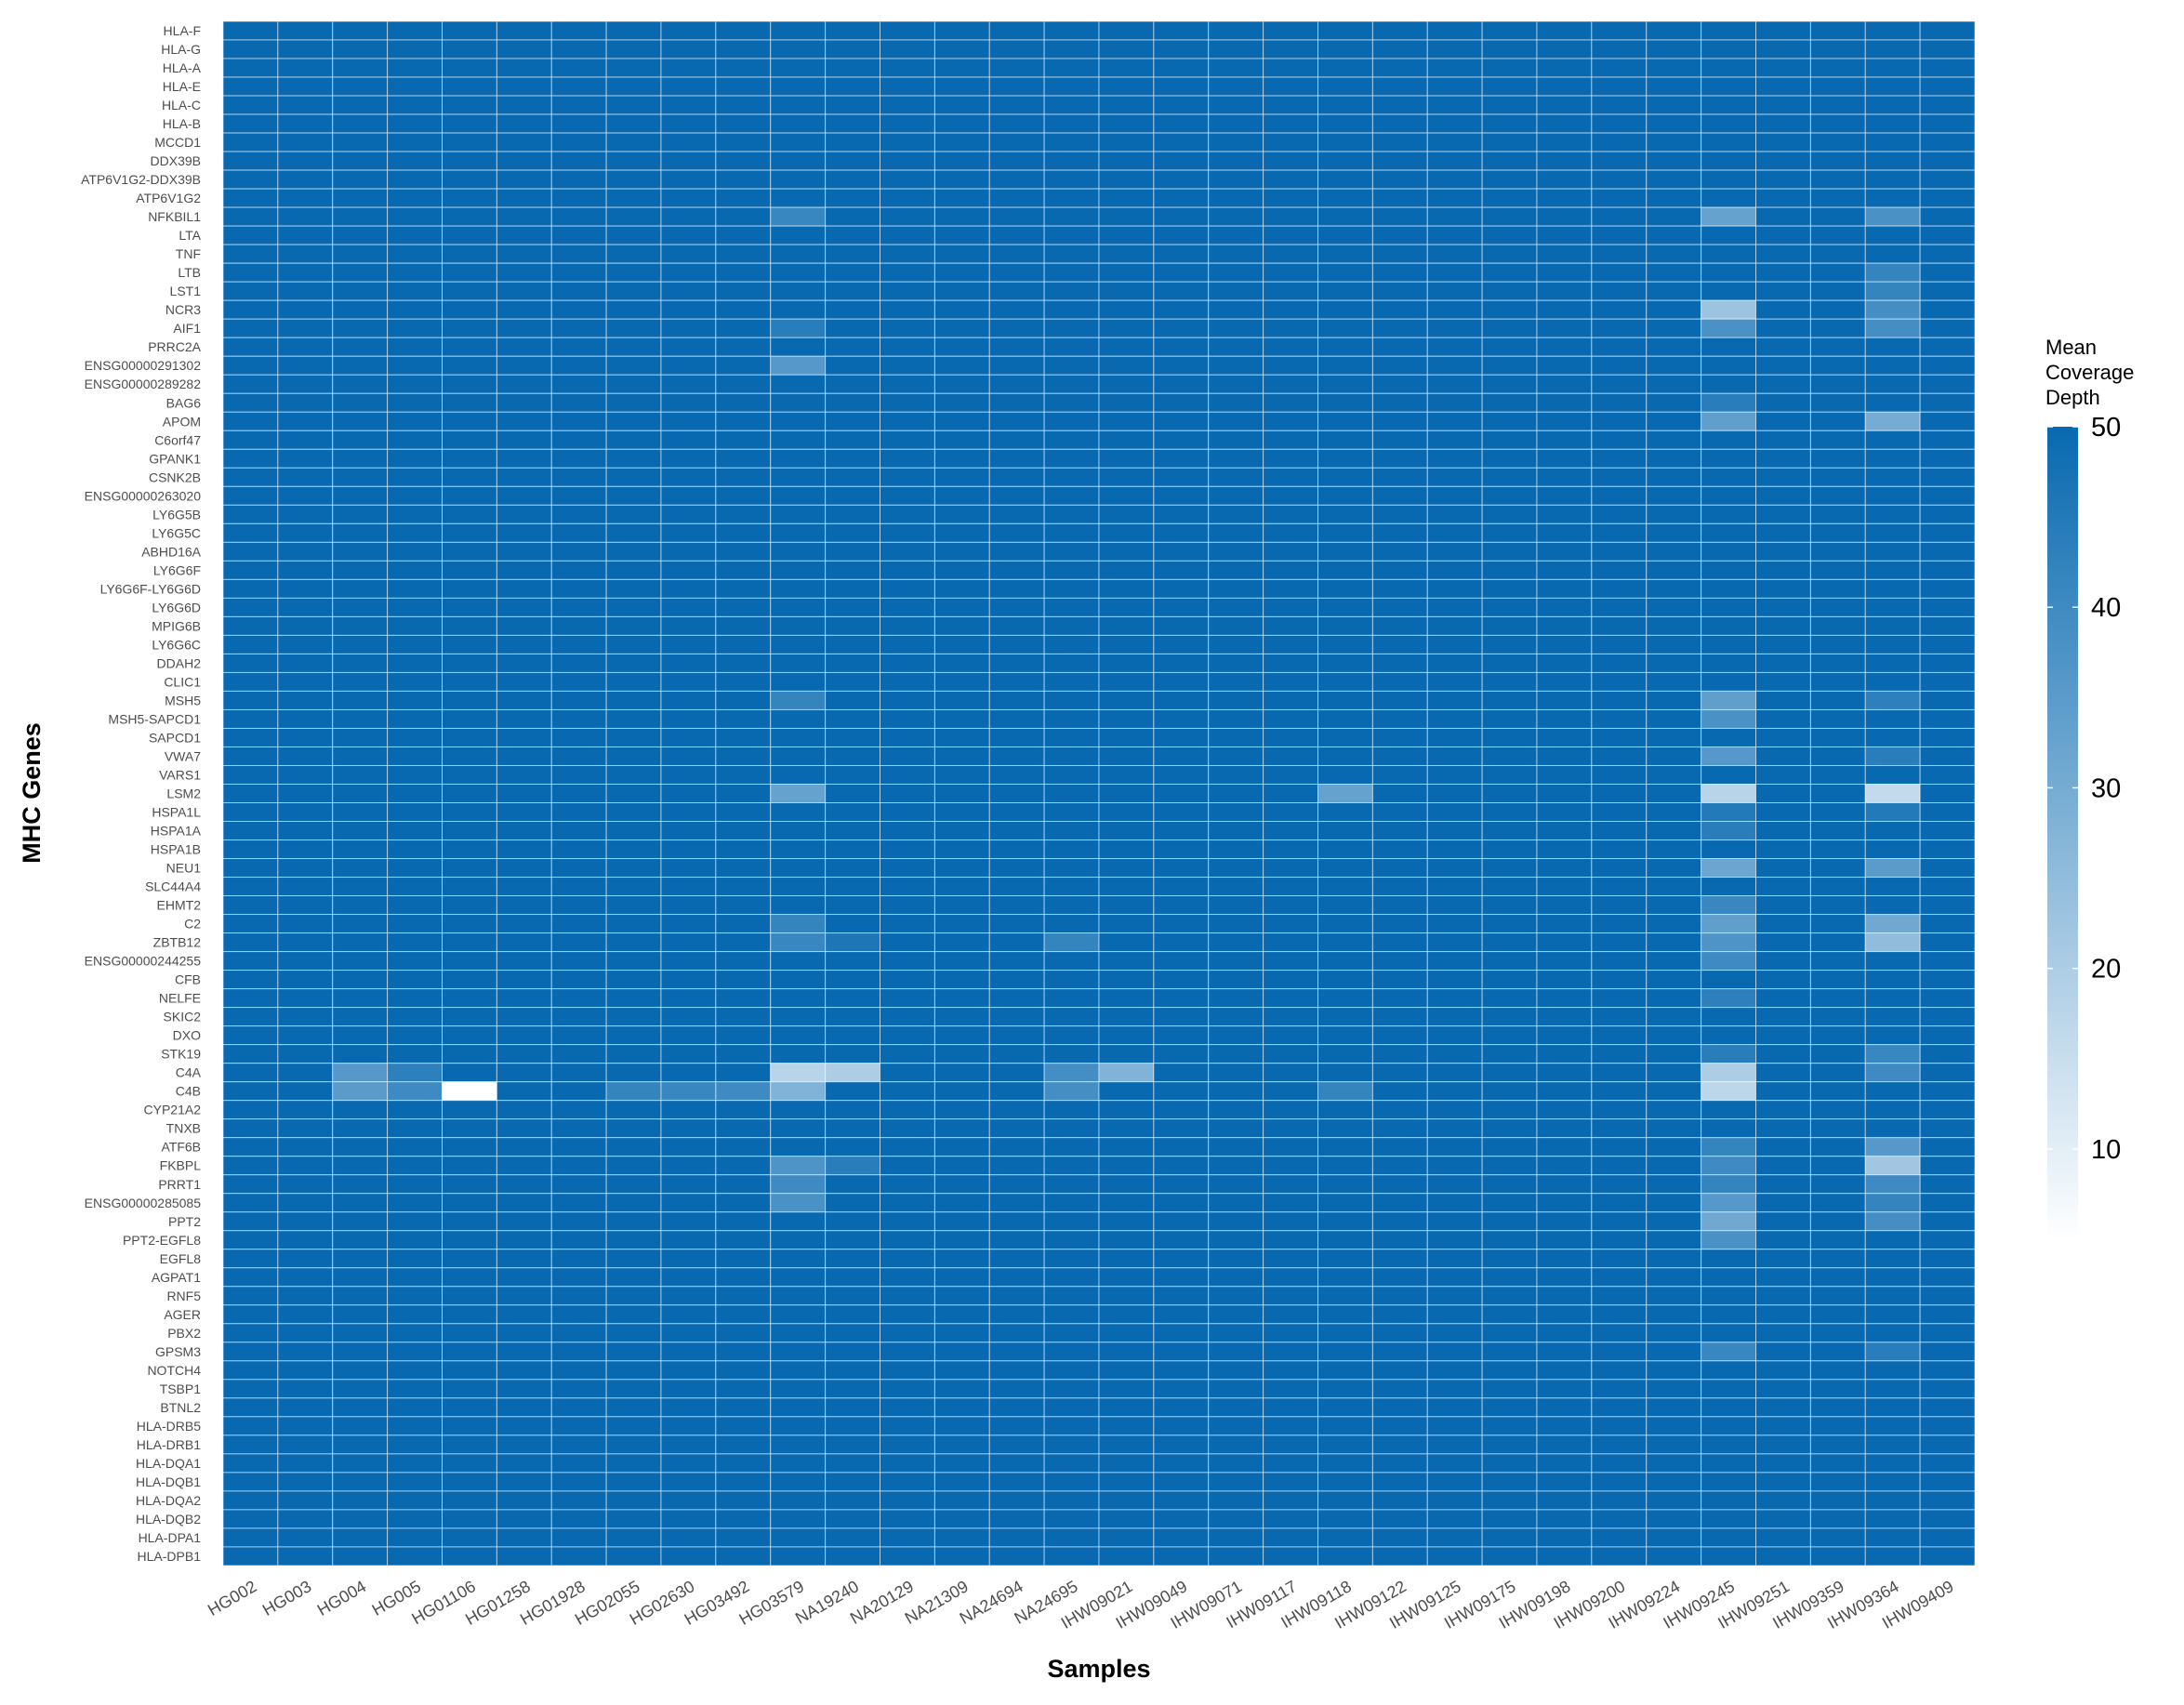 The height and width of the screenshot is (1705, 2184). I want to click on heatmap-cell-abhd16a-ihw09409, so click(1947, 551).